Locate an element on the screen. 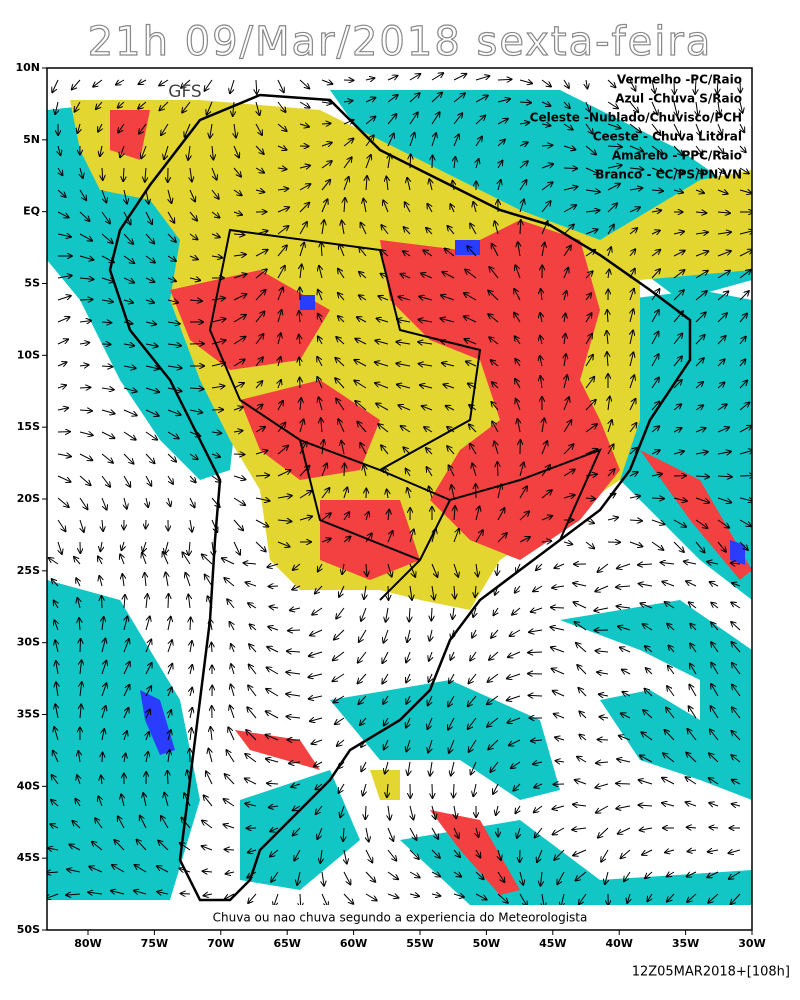  lat-label: 5S is located at coordinates (32, 283).